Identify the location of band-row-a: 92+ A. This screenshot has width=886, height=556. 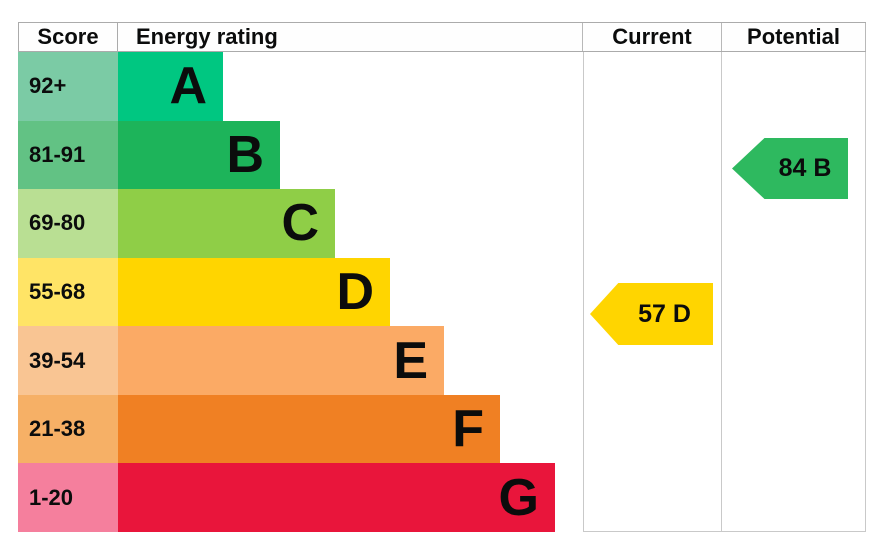
(442, 86).